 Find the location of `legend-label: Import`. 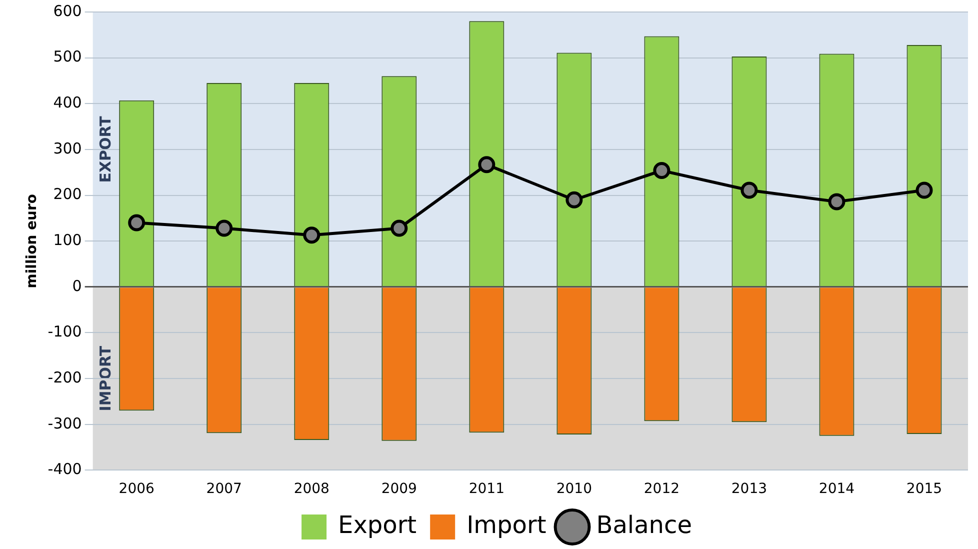

legend-label: Import is located at coordinates (506, 525).